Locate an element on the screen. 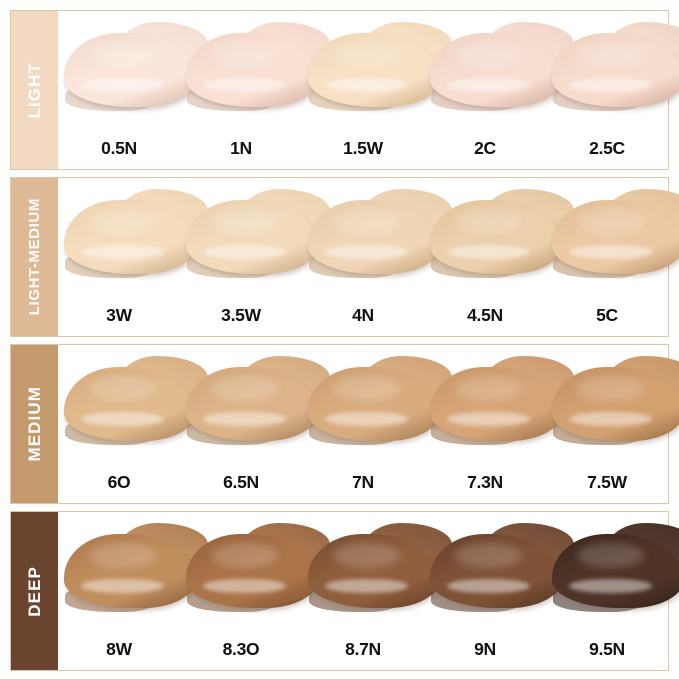 This screenshot has width=679, height=679. shade-name-label: 5C is located at coordinates (607, 315).